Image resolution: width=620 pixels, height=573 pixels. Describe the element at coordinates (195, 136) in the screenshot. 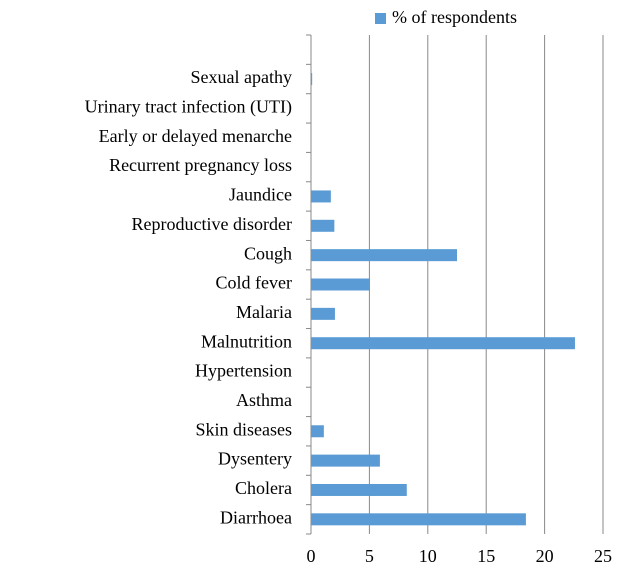

I see `y-tick-label: Early or delayed menarche` at that location.